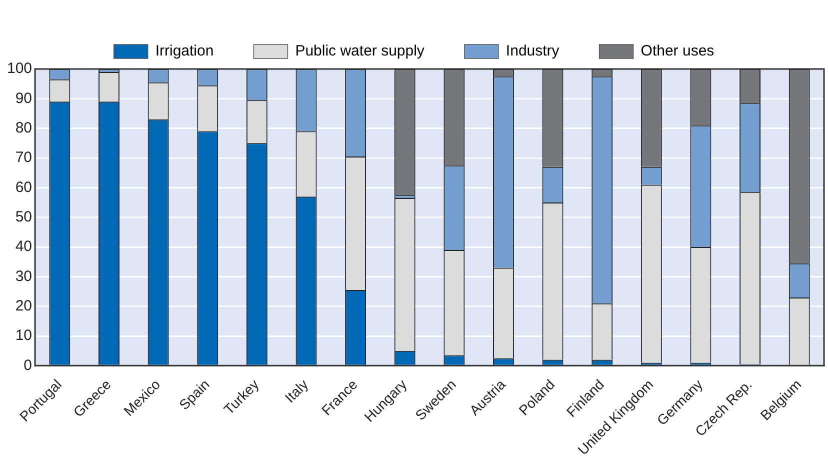  Describe the element at coordinates (360, 51) in the screenshot. I see `legend-label: Public water supply` at that location.